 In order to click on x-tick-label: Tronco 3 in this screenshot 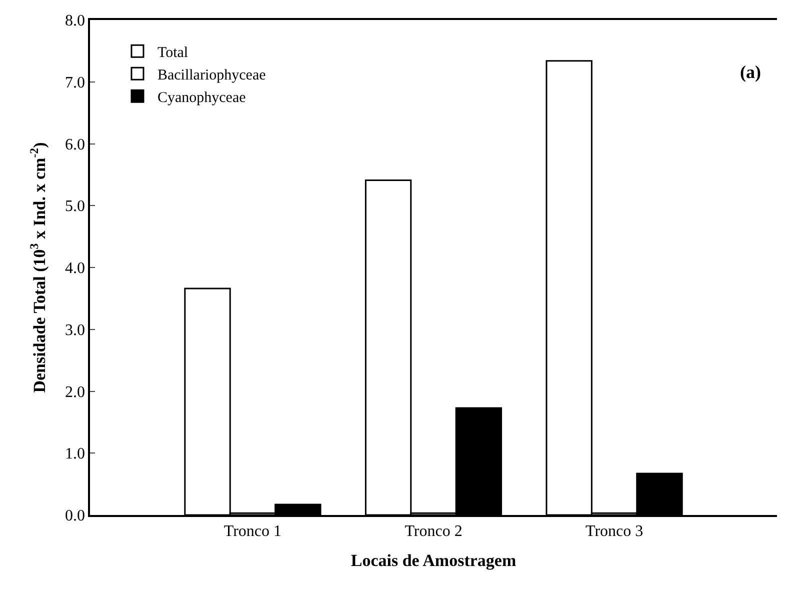, I will do `click(614, 531)`.